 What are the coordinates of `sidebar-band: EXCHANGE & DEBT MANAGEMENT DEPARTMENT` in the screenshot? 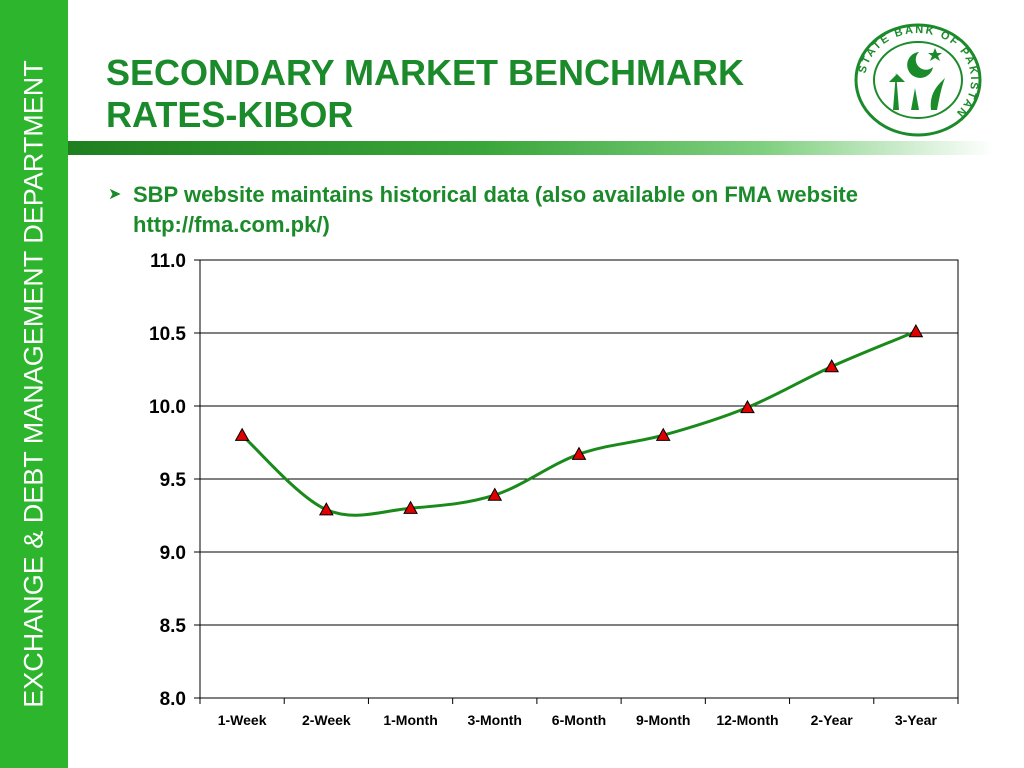 It's located at (34, 384).